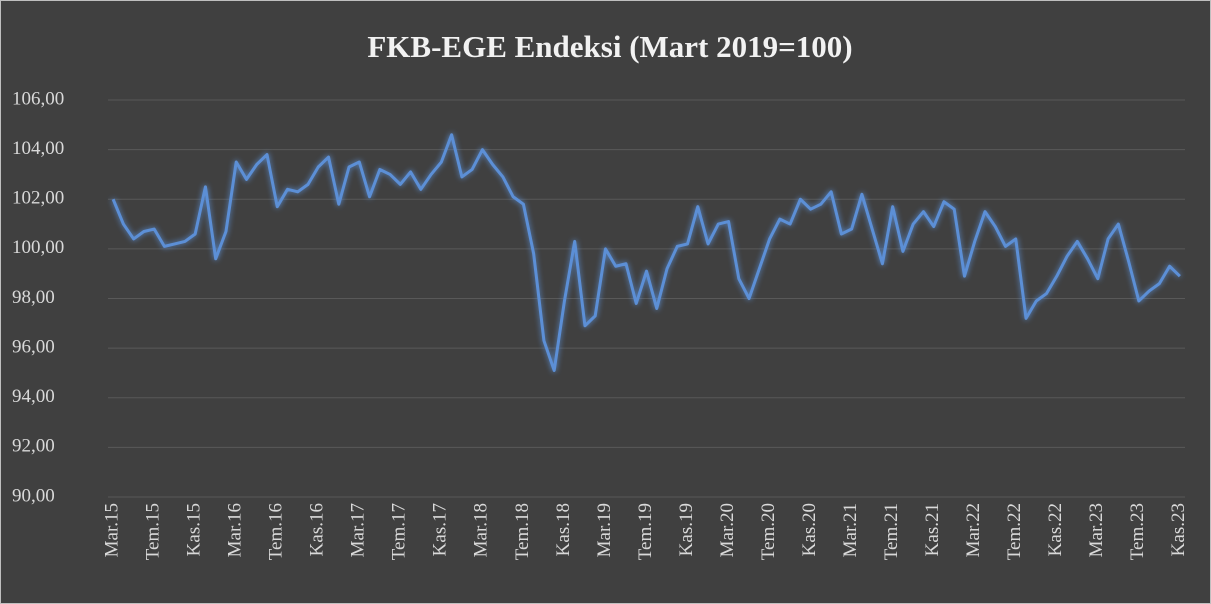 The height and width of the screenshot is (604, 1211). I want to click on x-tick-label: Mar.18, so click(481, 530).